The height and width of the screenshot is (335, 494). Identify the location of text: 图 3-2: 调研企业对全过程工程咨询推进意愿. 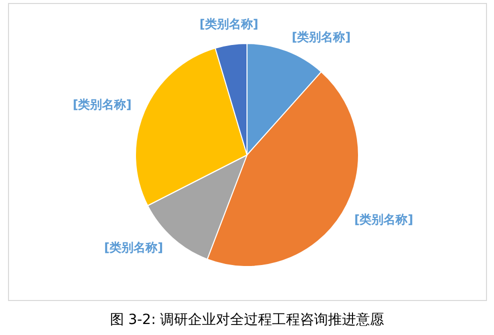
(247, 320).